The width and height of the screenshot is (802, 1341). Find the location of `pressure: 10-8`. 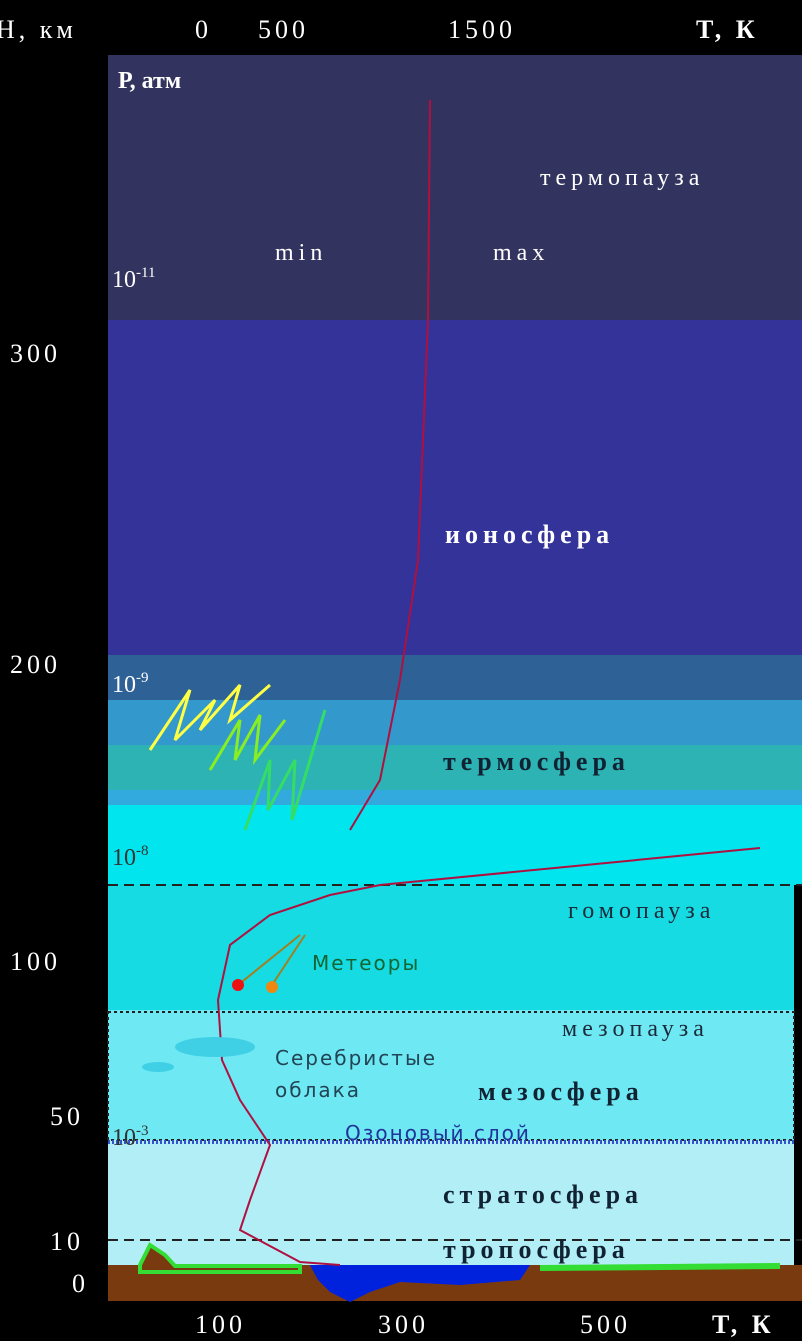

pressure: 10-8 is located at coordinates (130, 857).